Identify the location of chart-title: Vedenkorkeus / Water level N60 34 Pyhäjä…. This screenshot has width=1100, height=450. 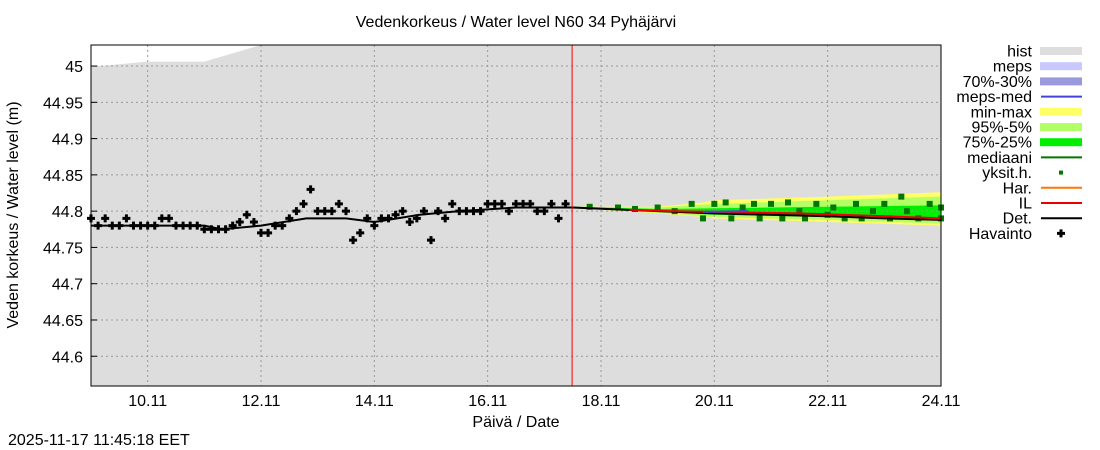
(516, 22).